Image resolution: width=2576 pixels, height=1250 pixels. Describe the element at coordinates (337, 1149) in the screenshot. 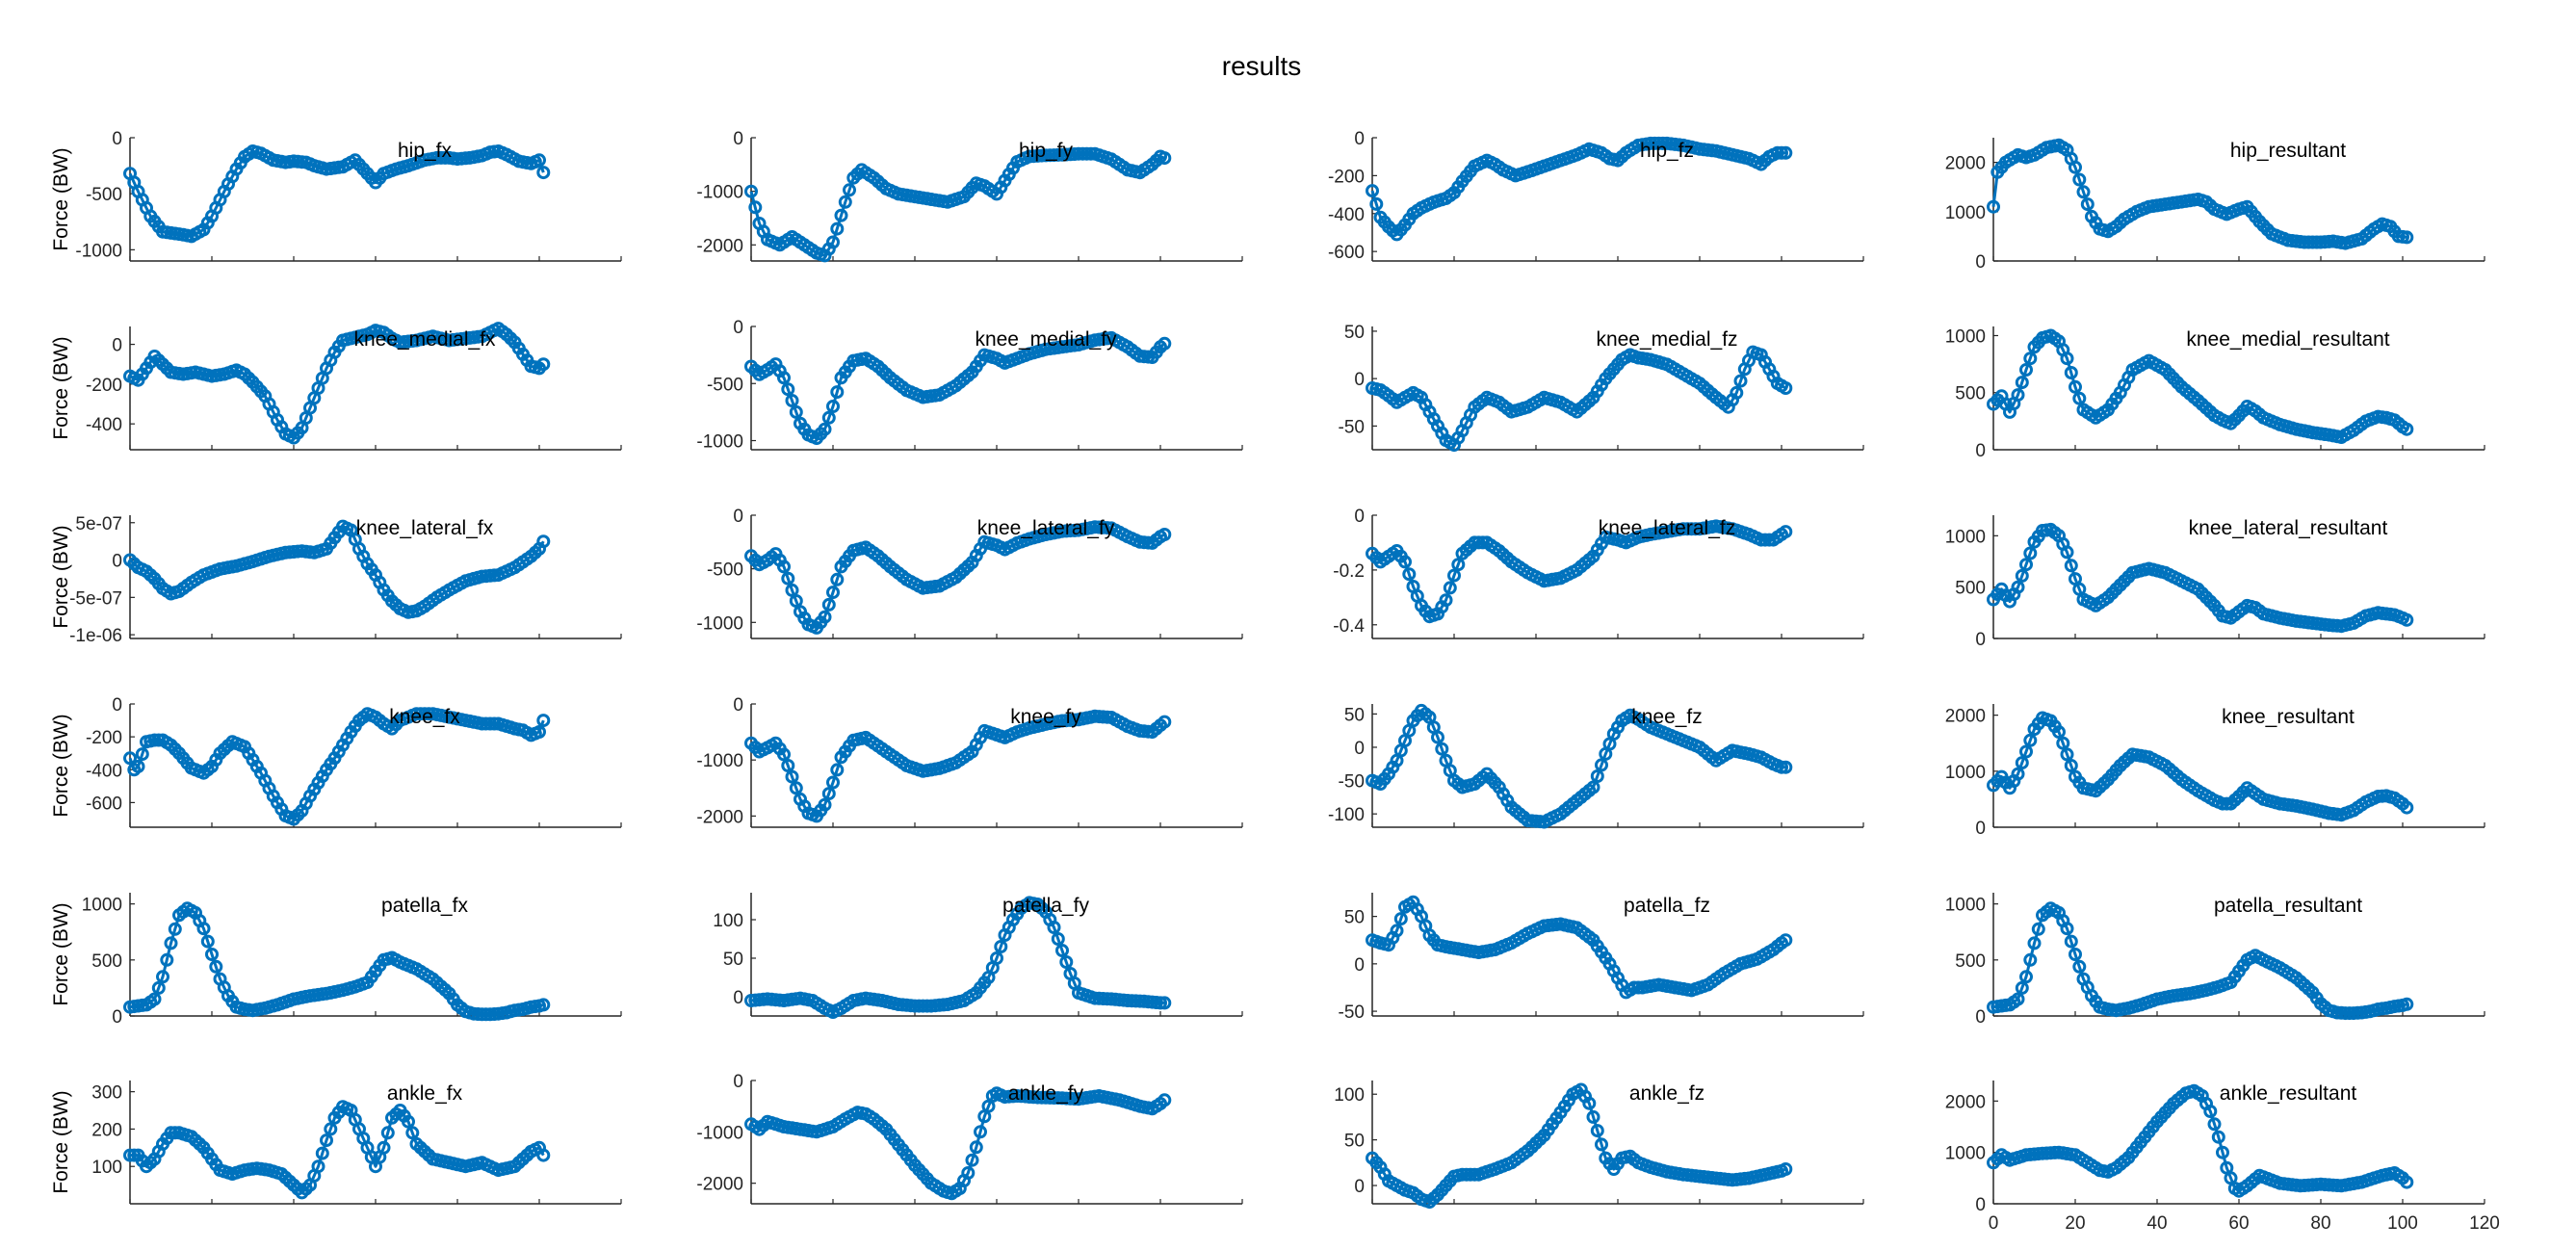

I see `series-line` at that location.